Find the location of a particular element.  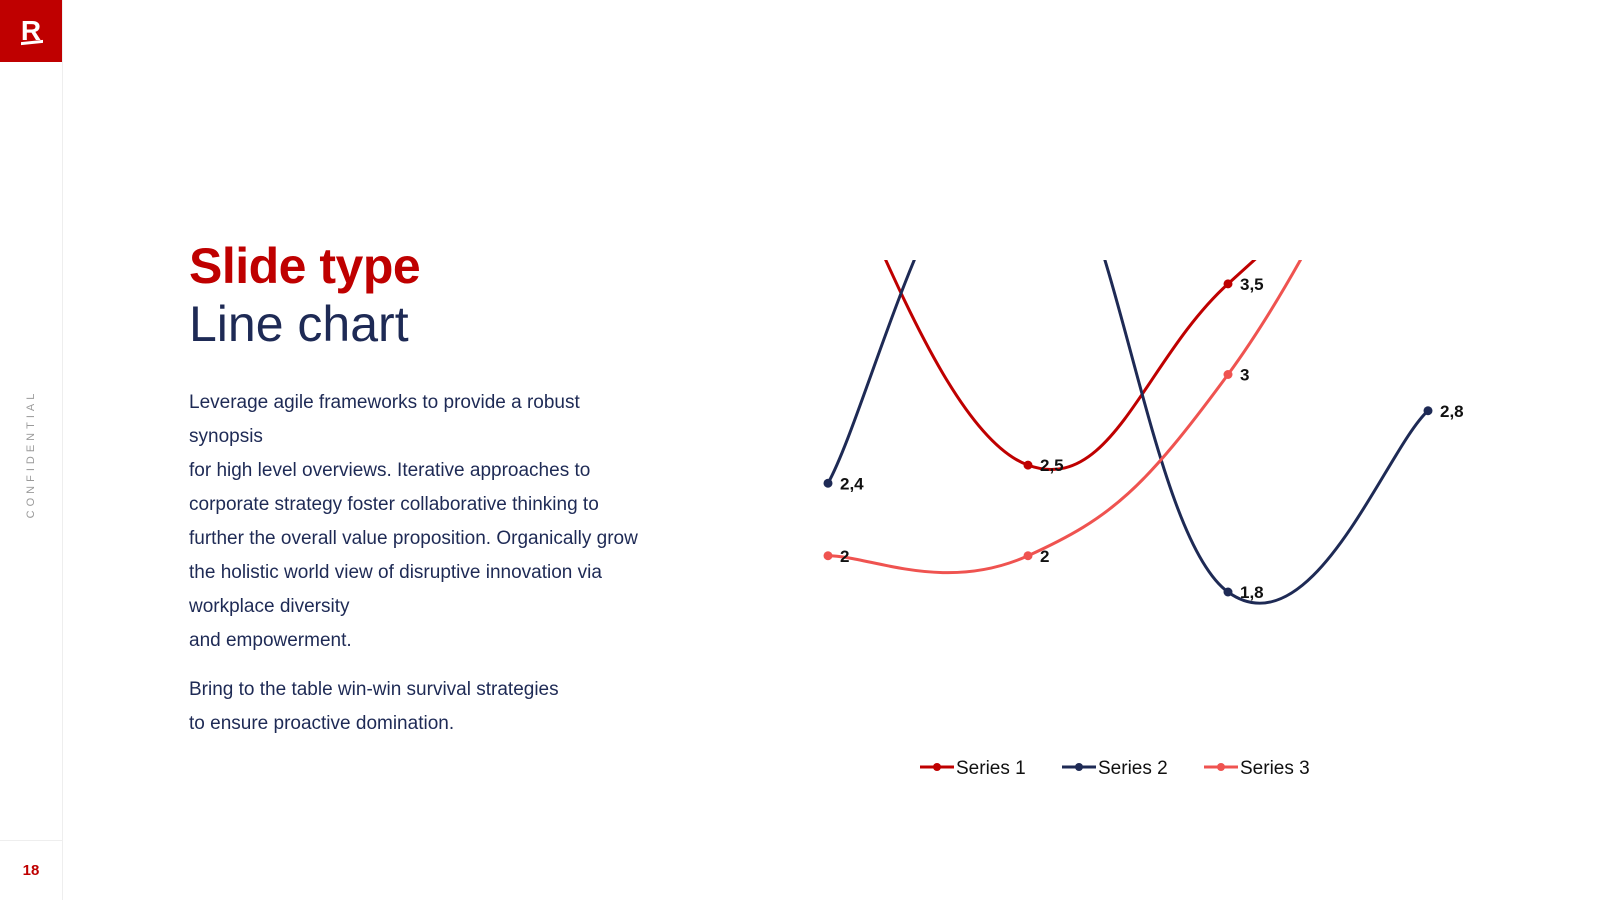

series-1-line is located at coordinates (1070, 365).